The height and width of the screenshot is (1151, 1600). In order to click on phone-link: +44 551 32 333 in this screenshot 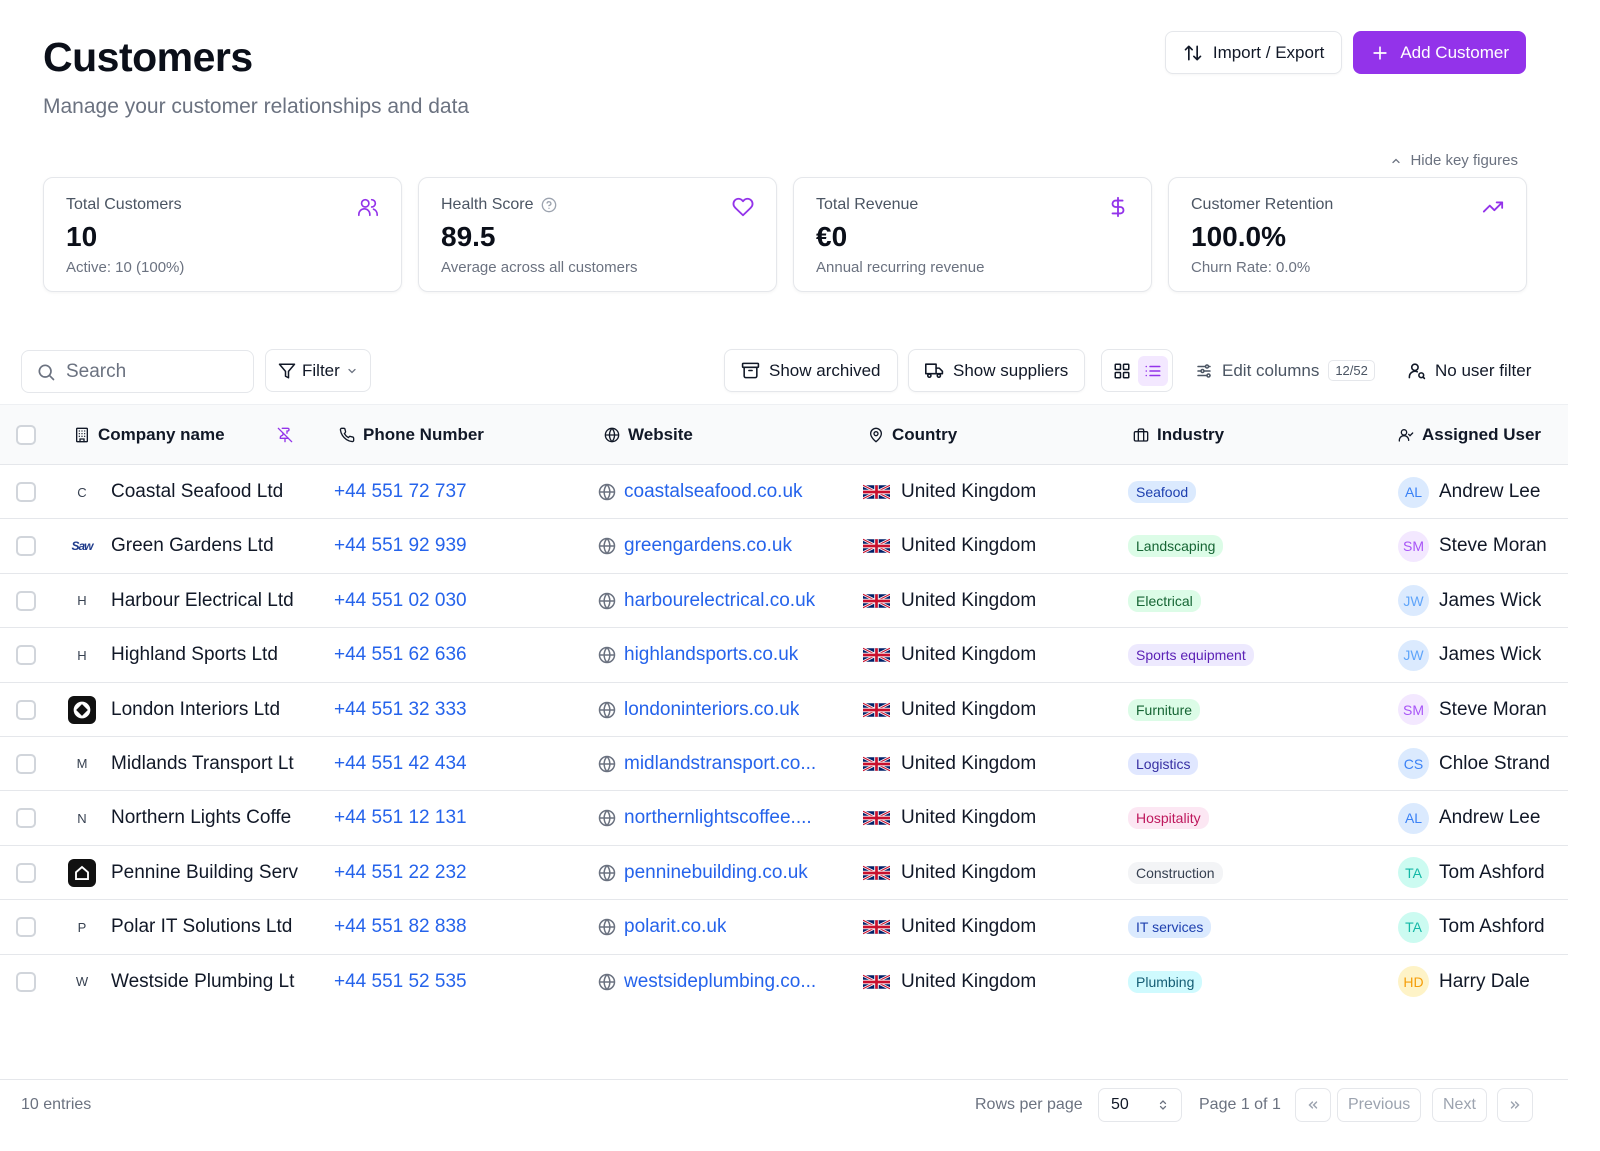, I will do `click(400, 709)`.